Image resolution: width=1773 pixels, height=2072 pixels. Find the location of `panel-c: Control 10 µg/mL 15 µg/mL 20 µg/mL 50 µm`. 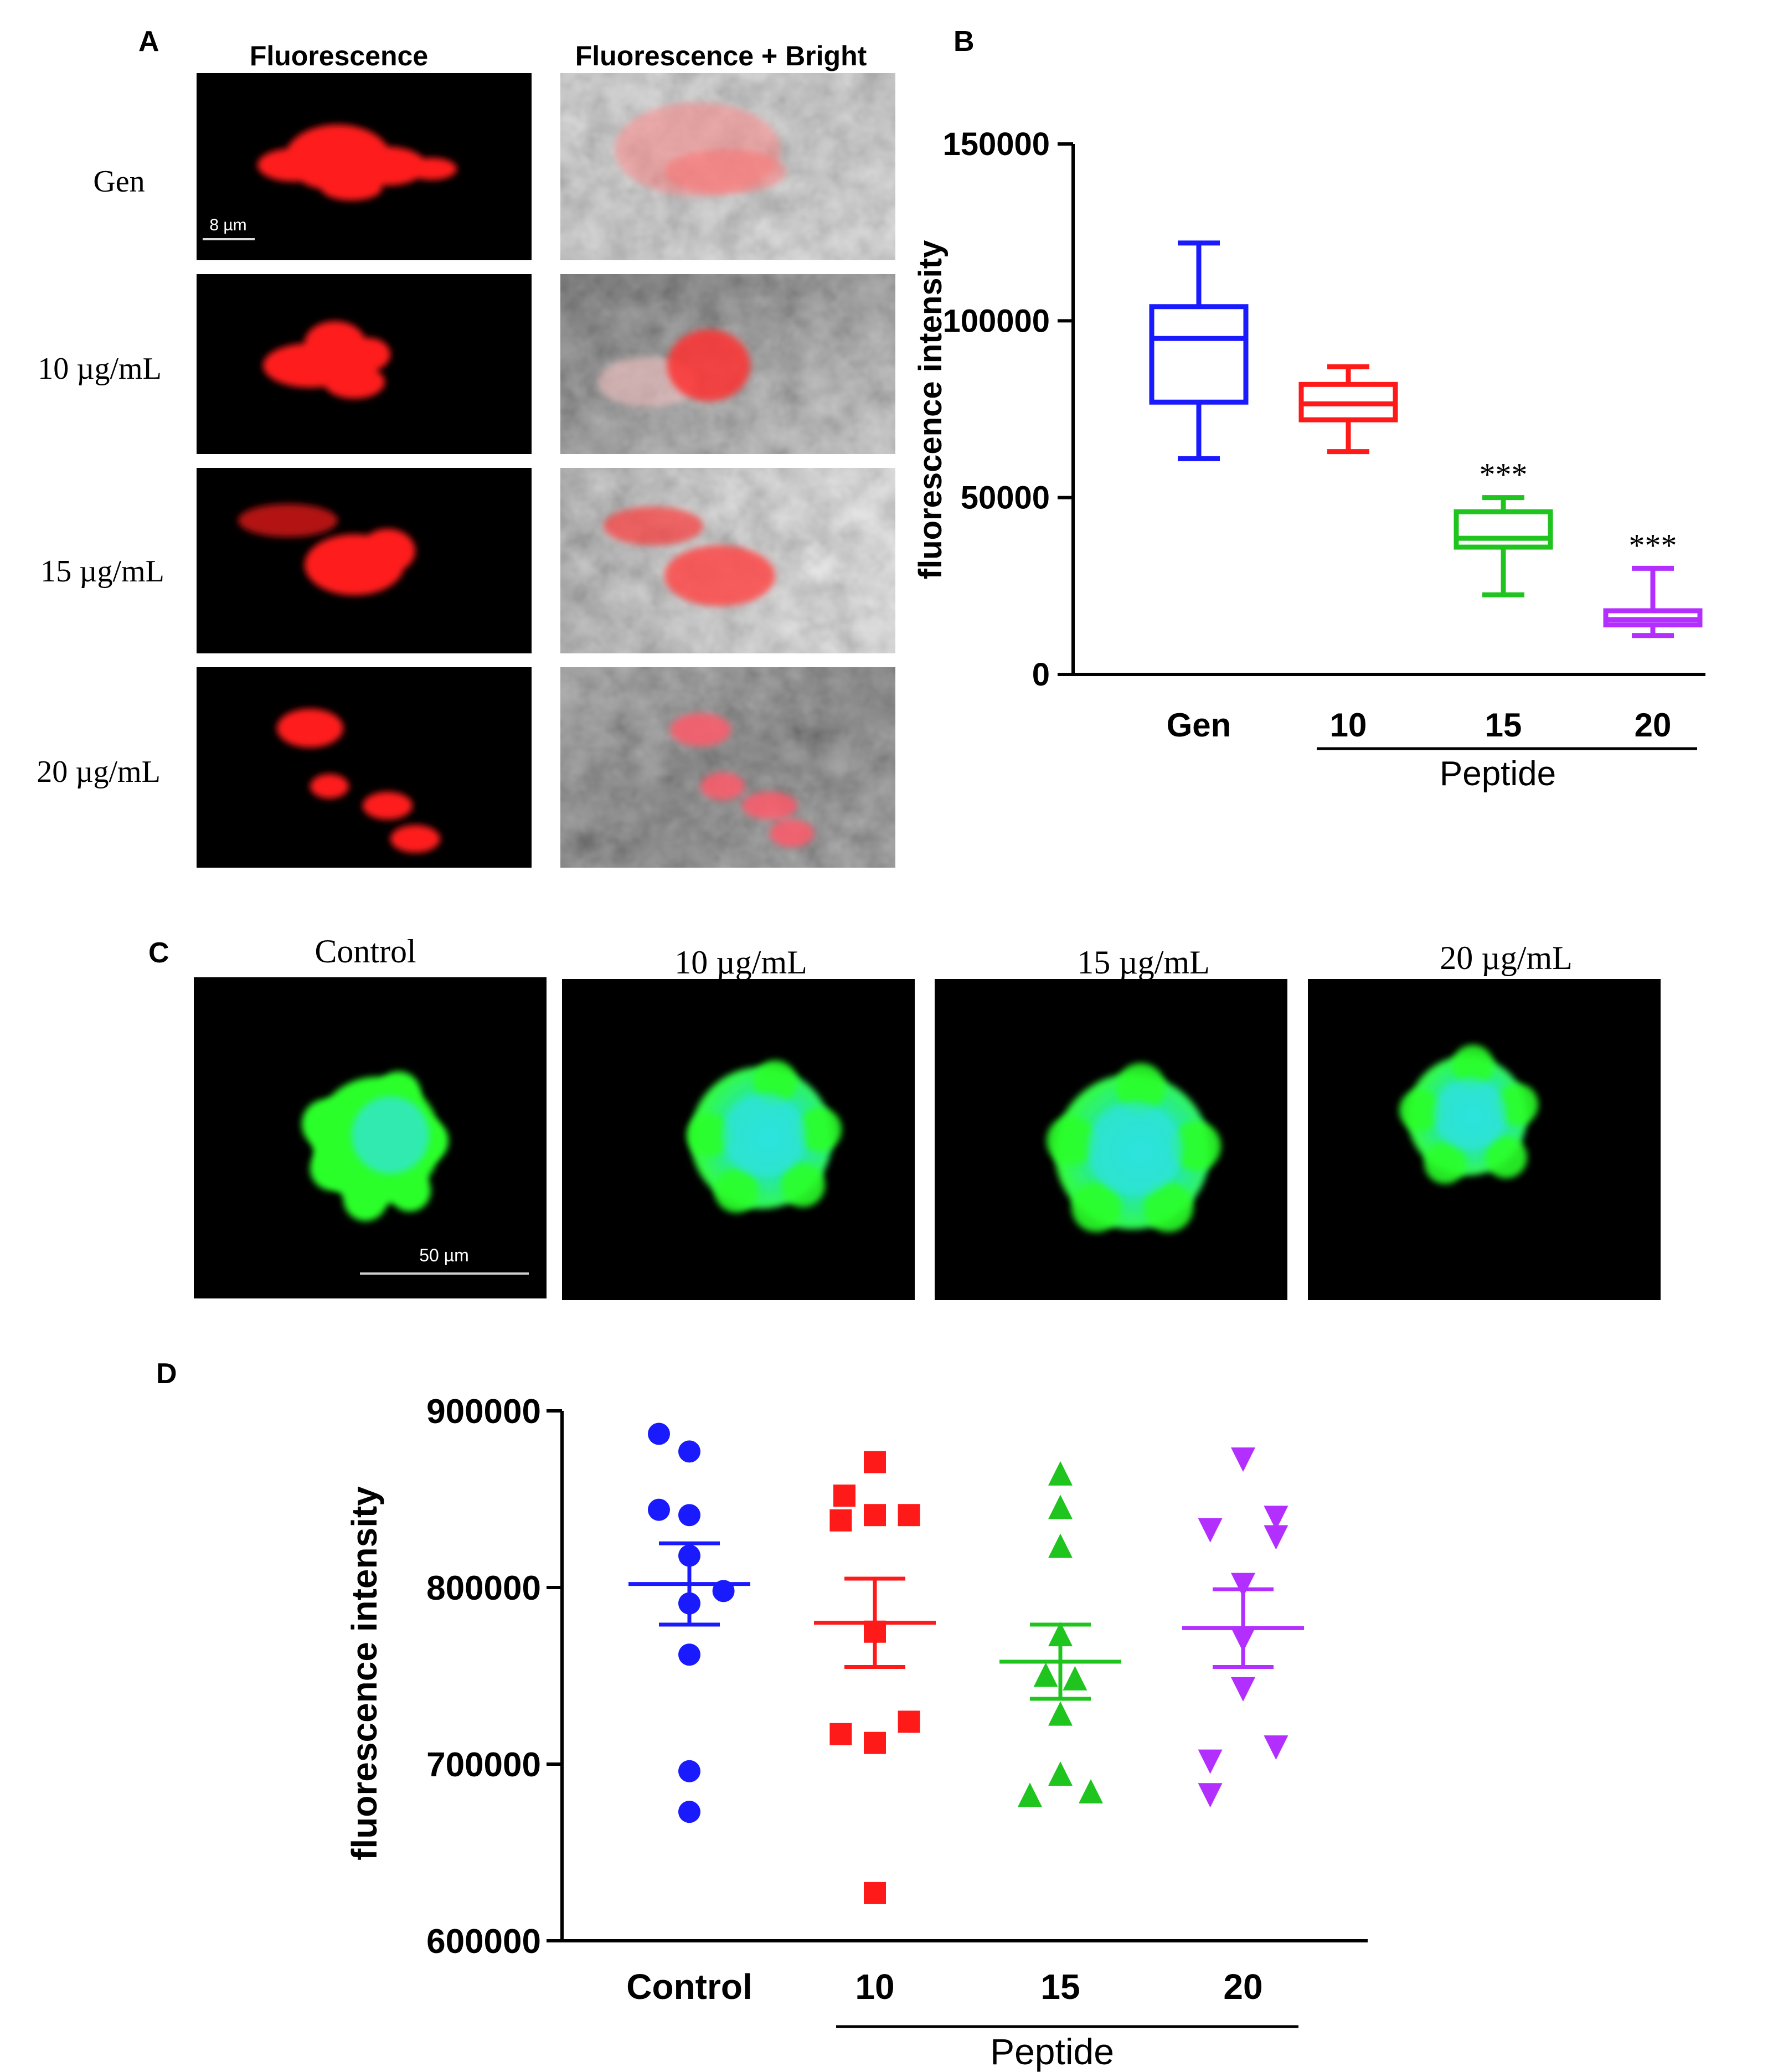

panel-c: Control 10 µg/mL 15 µg/mL 20 µg/mL 50 µm is located at coordinates (927, 1116).